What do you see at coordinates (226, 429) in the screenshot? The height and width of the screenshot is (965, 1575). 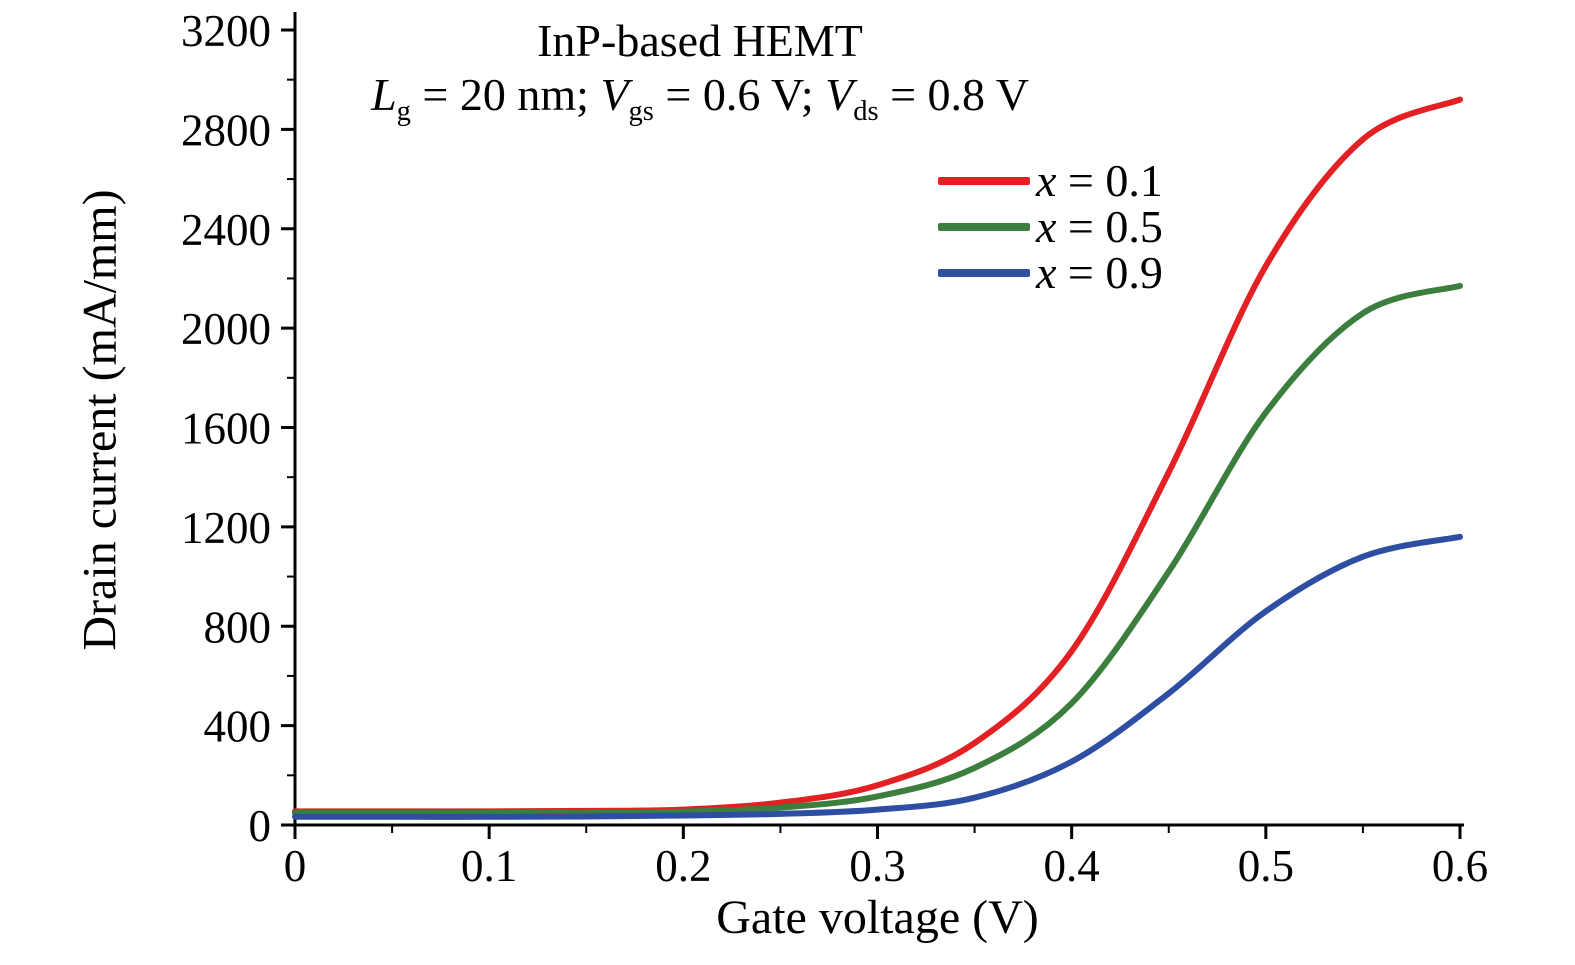 I see `y-tick-label: 1600` at bounding box center [226, 429].